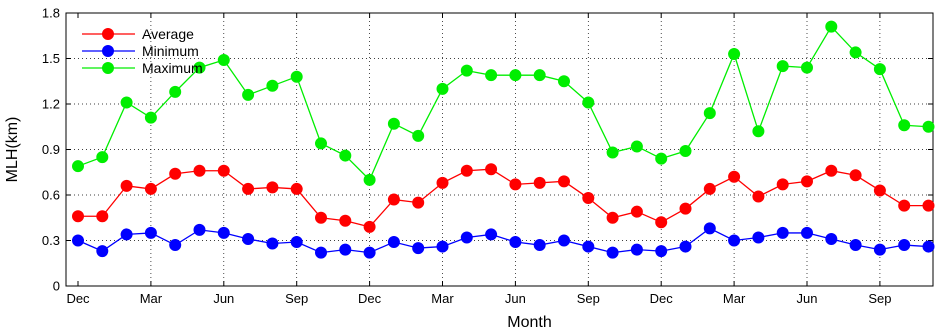 This screenshot has height=333, width=935. I want to click on y-tick-label: 1.8, so click(51, 13).